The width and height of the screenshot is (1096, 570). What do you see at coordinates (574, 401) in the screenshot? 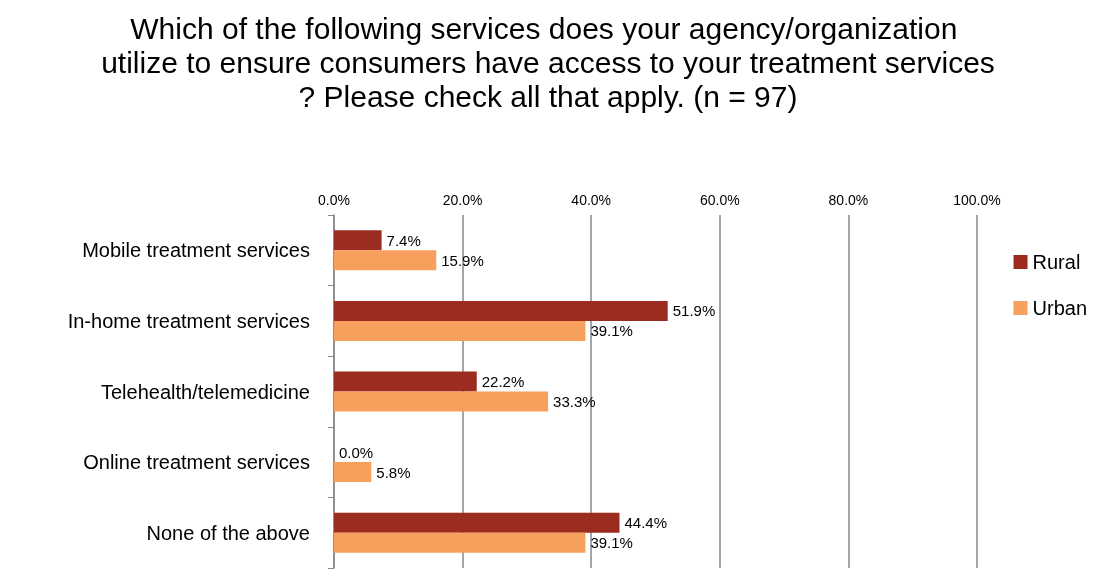
I see `data-label: 33.3%` at bounding box center [574, 401].